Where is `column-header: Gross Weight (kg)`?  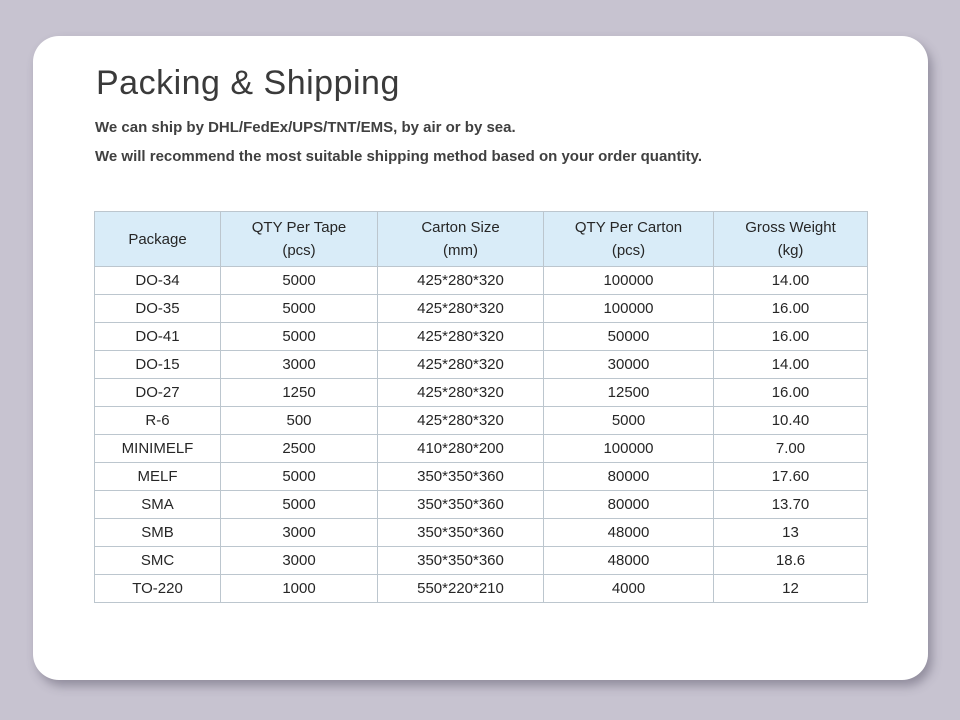 column-header: Gross Weight (kg) is located at coordinates (790, 239).